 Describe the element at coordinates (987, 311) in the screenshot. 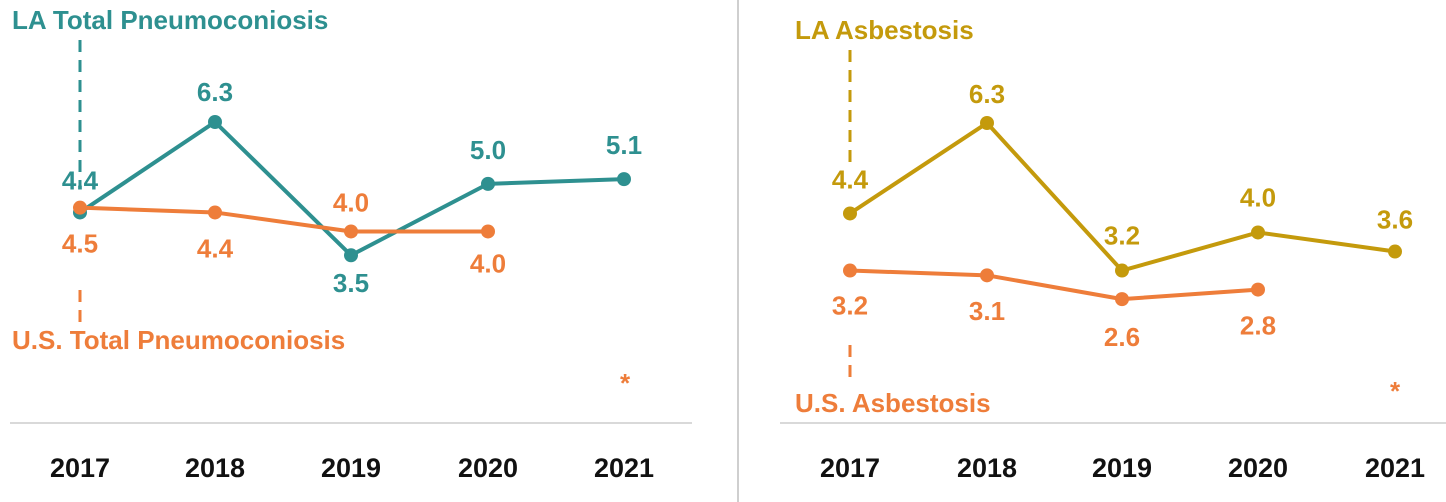

I see `data-label: 3.1` at that location.